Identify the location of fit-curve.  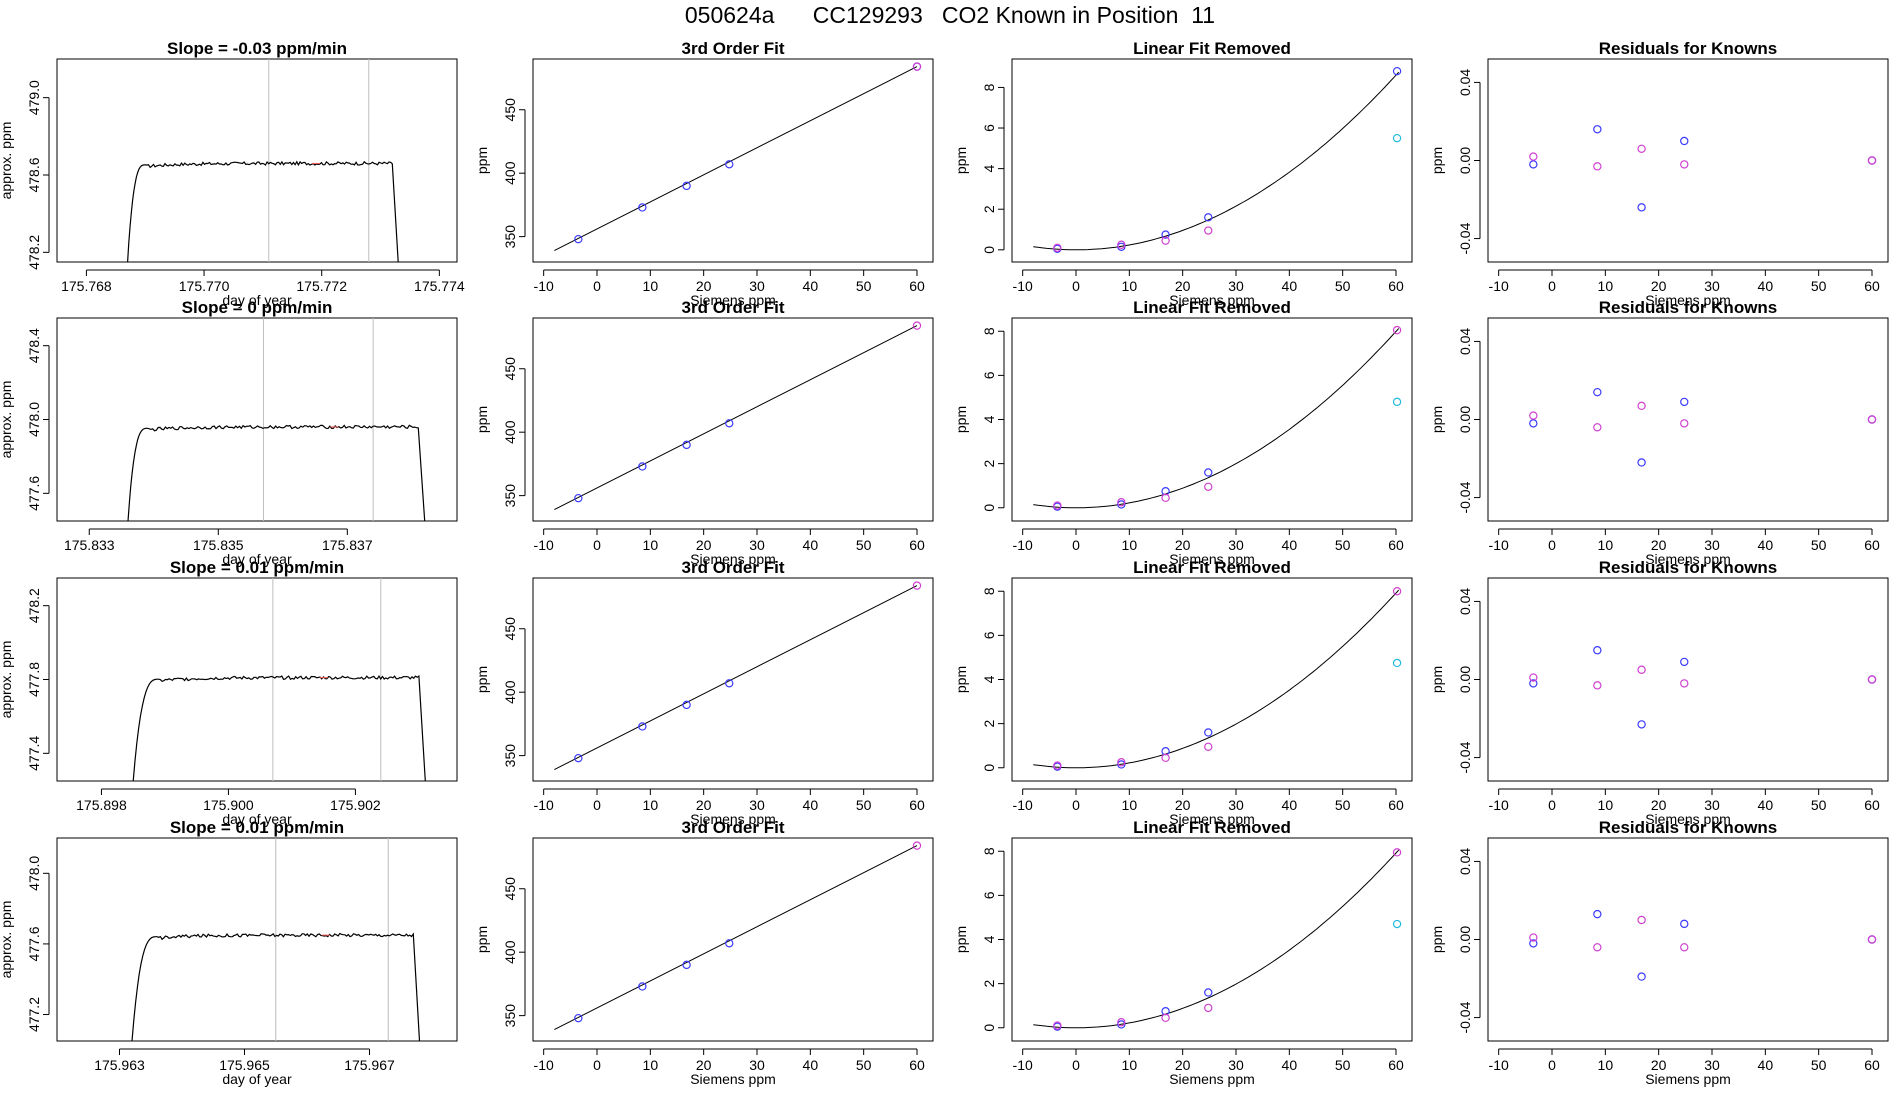
(1216, 679).